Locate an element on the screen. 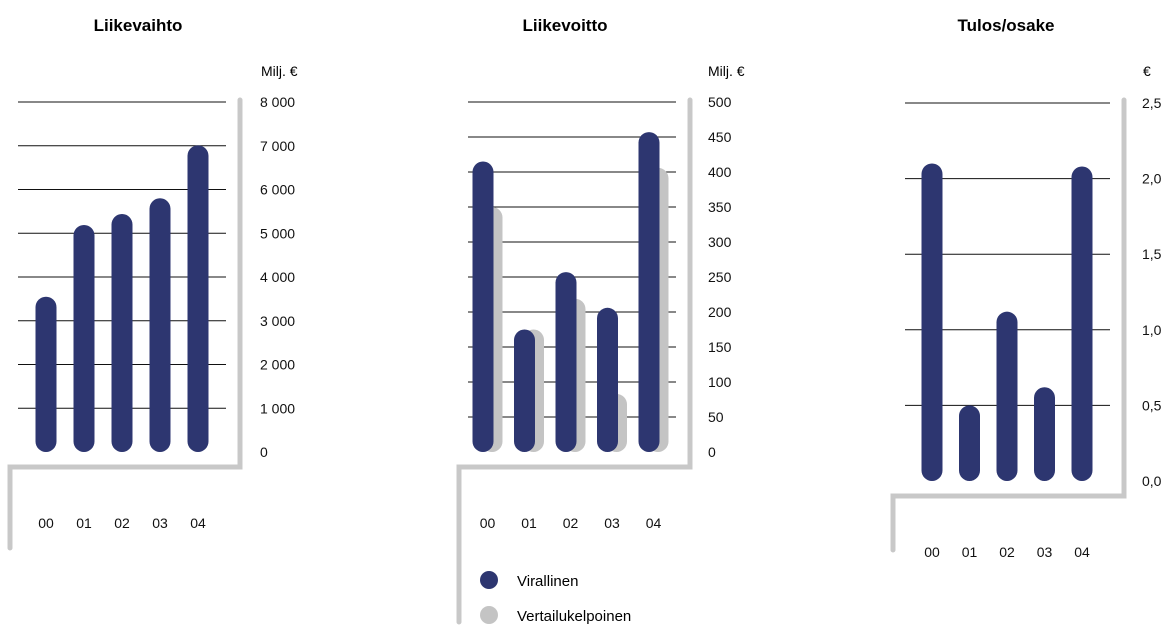 Image resolution: width=1167 pixels, height=626 pixels. y-tick-label: 300 is located at coordinates (720, 242).